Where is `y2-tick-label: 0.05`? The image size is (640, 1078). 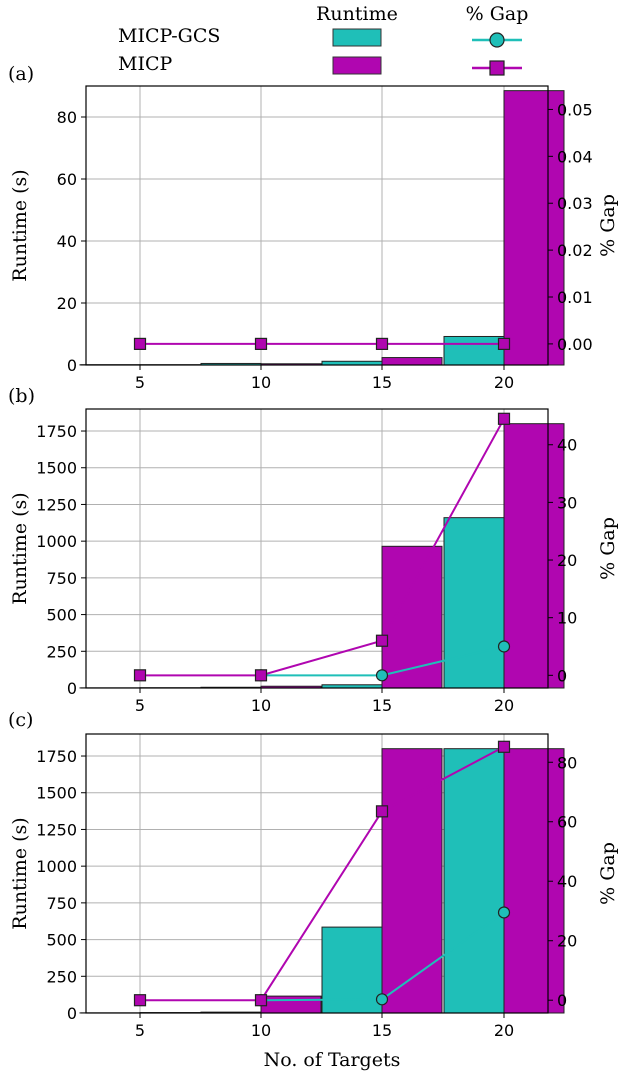 y2-tick-label: 0.05 is located at coordinates (575, 109).